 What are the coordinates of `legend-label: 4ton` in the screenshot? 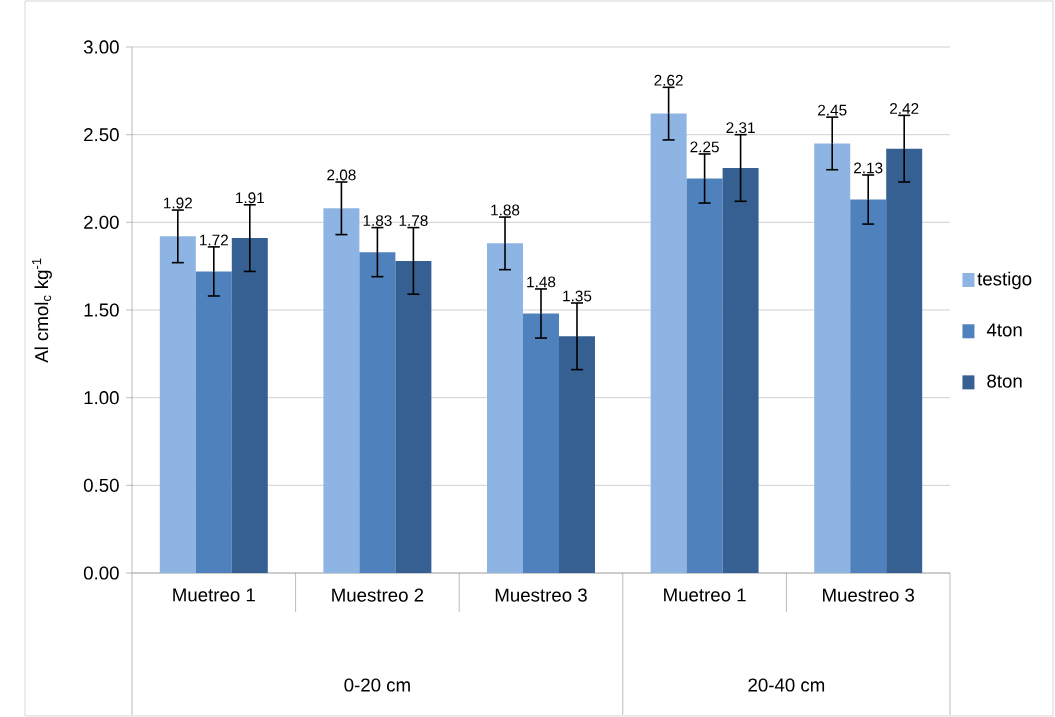 It's located at (1004, 330).